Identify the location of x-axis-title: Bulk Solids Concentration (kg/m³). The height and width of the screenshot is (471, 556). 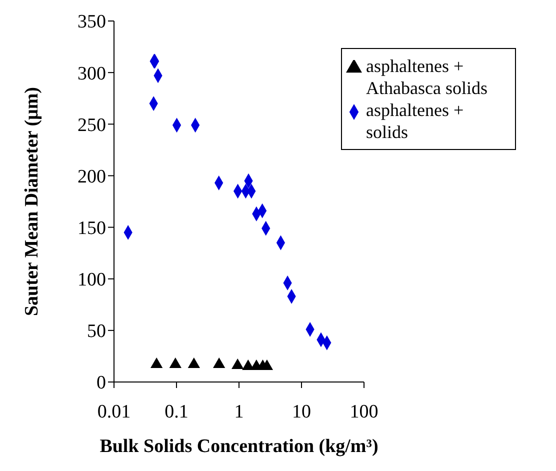
(239, 446).